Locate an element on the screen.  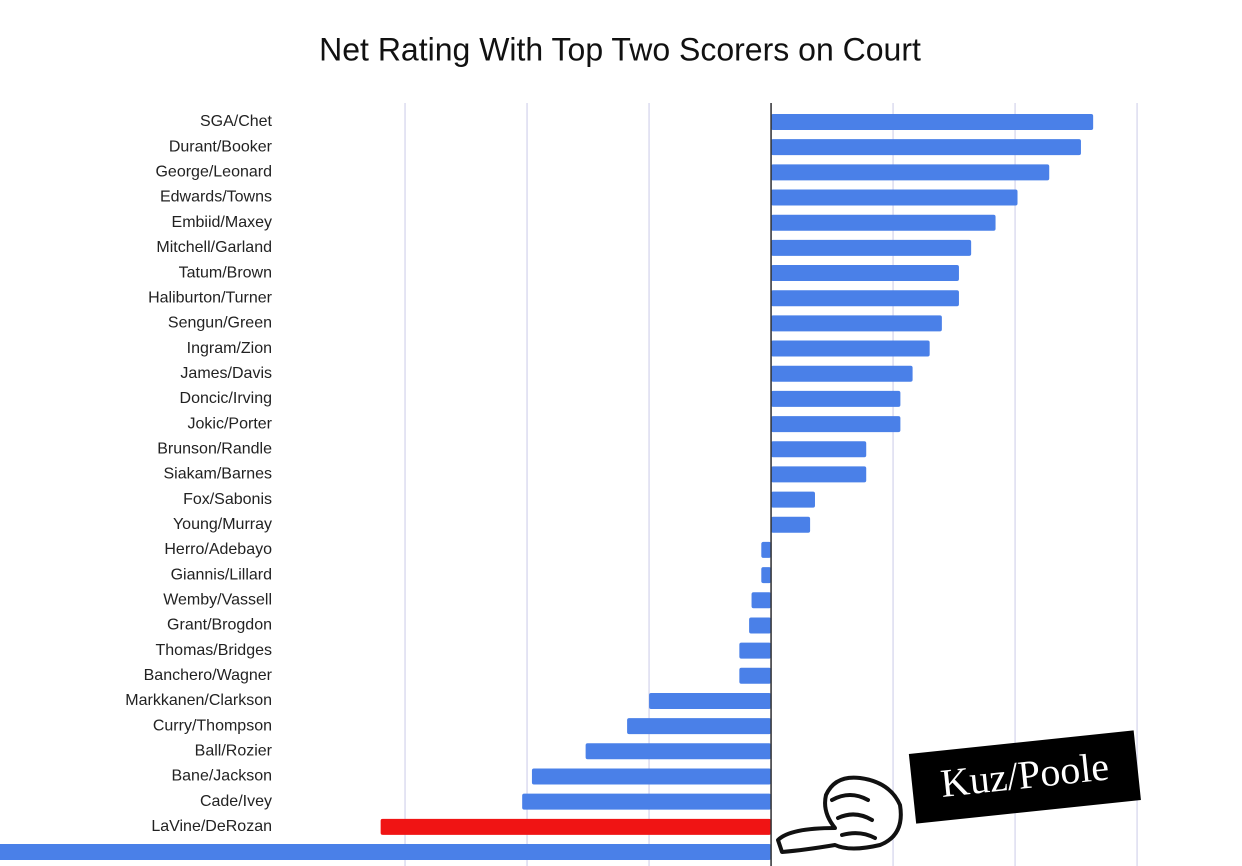
y-tick-label: George/Leonard is located at coordinates (213, 172).